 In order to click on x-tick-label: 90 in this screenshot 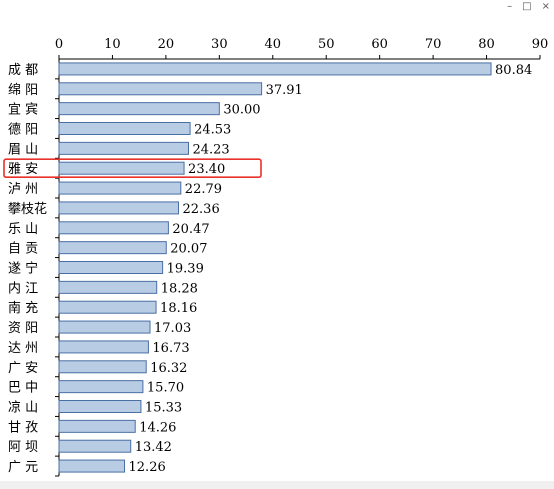, I will do `click(540, 44)`.